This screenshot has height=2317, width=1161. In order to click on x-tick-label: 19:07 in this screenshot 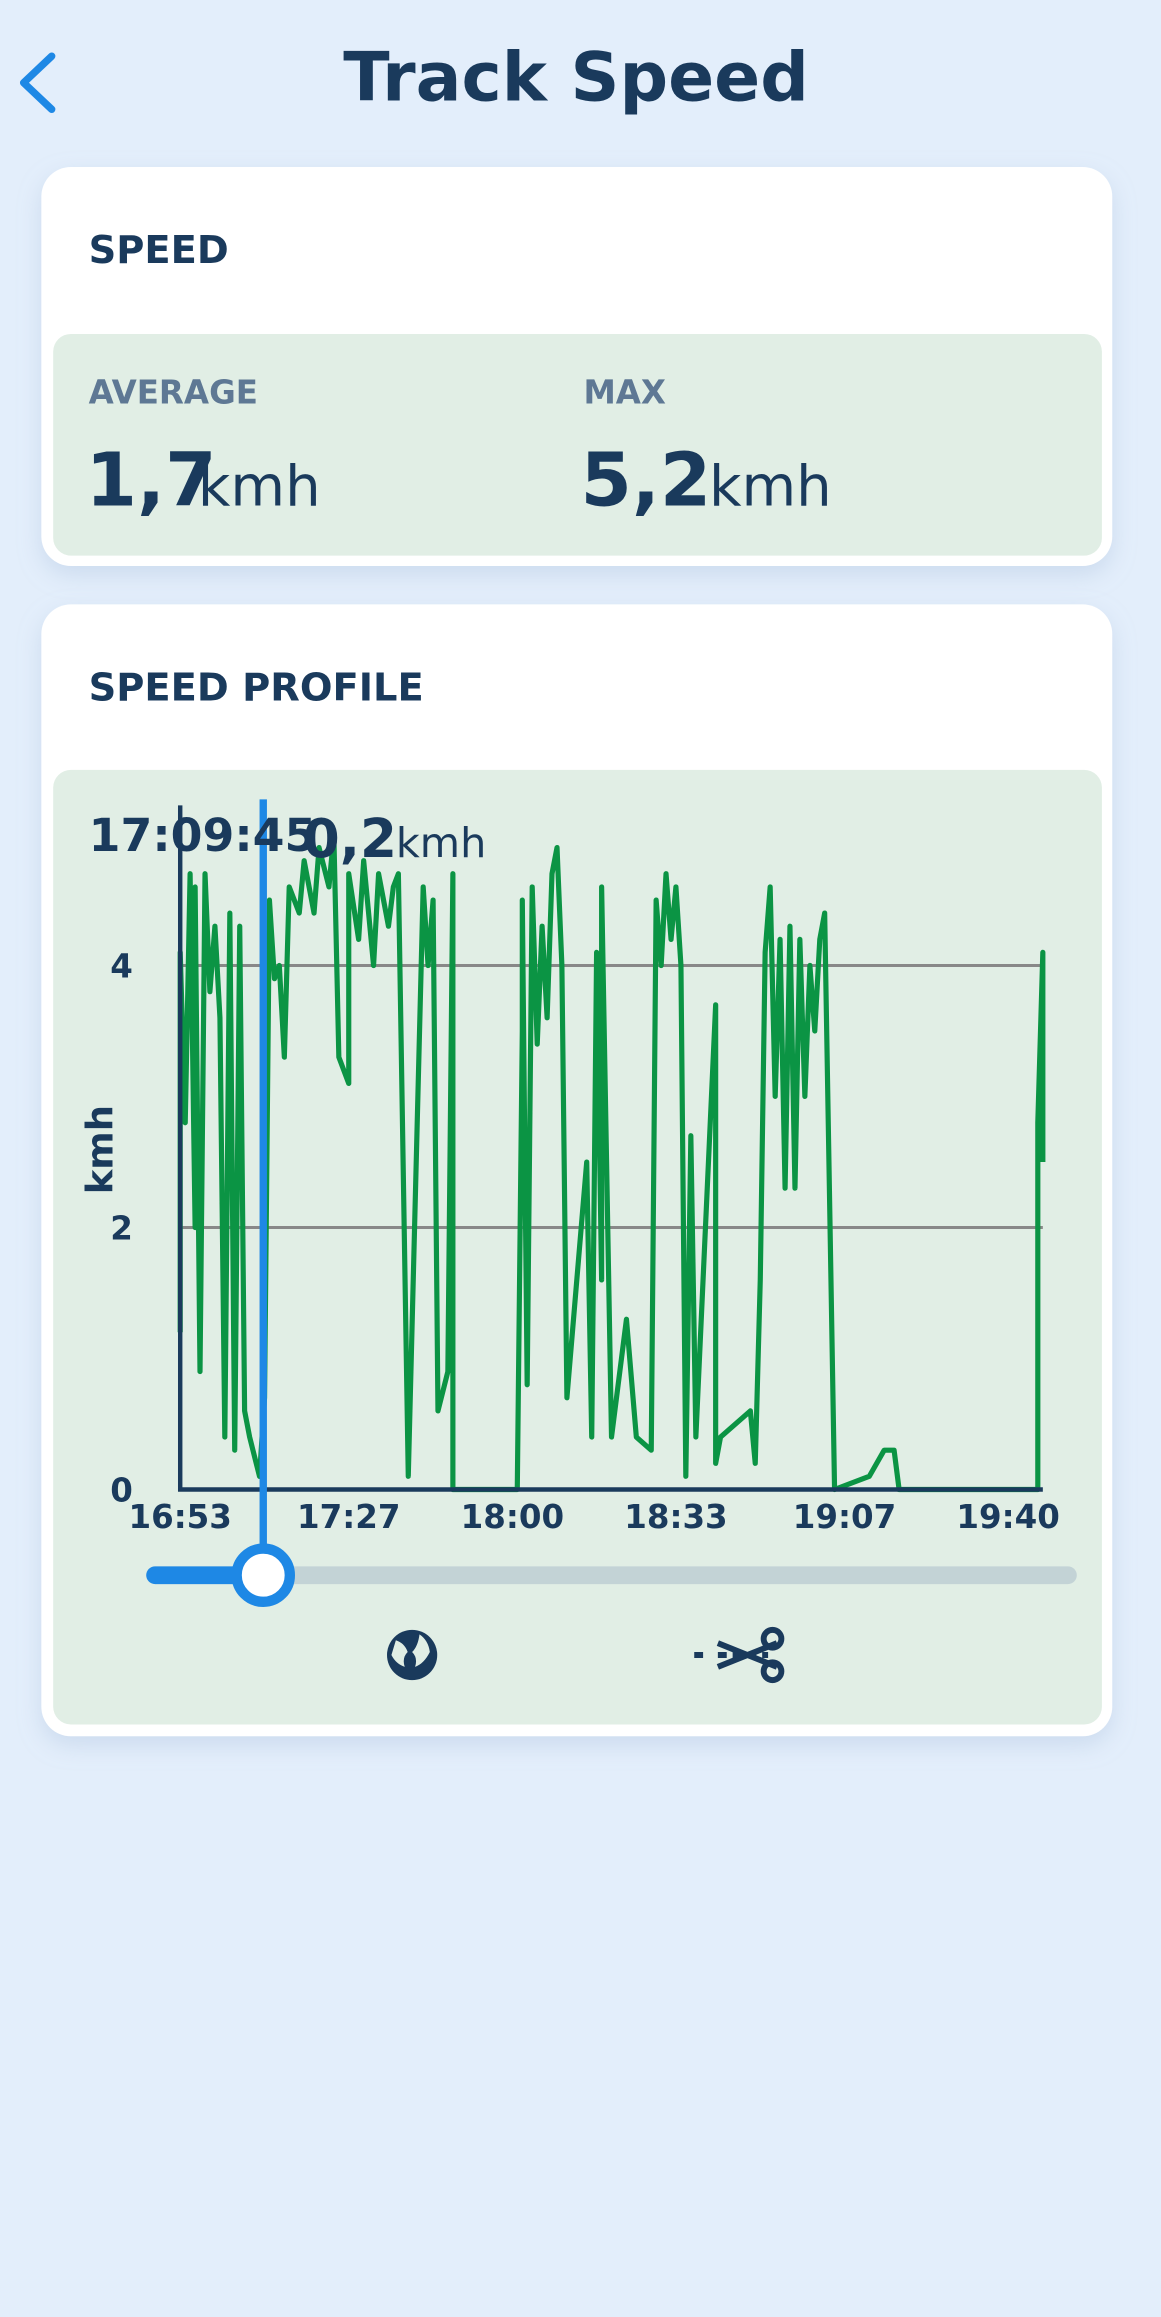, I will do `click(844, 1517)`.